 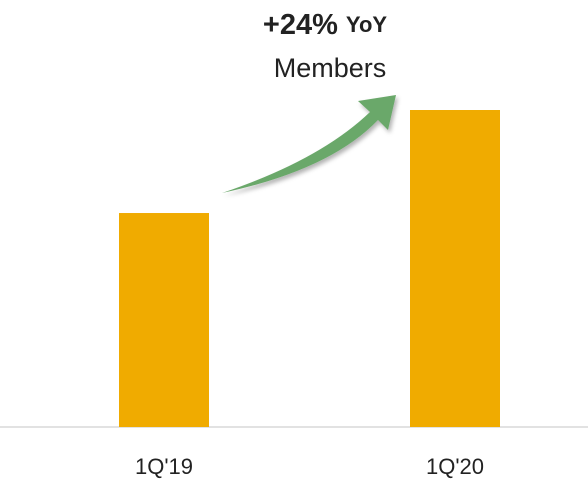 What do you see at coordinates (300, 25) in the screenshot?
I see `change-label: +24%` at bounding box center [300, 25].